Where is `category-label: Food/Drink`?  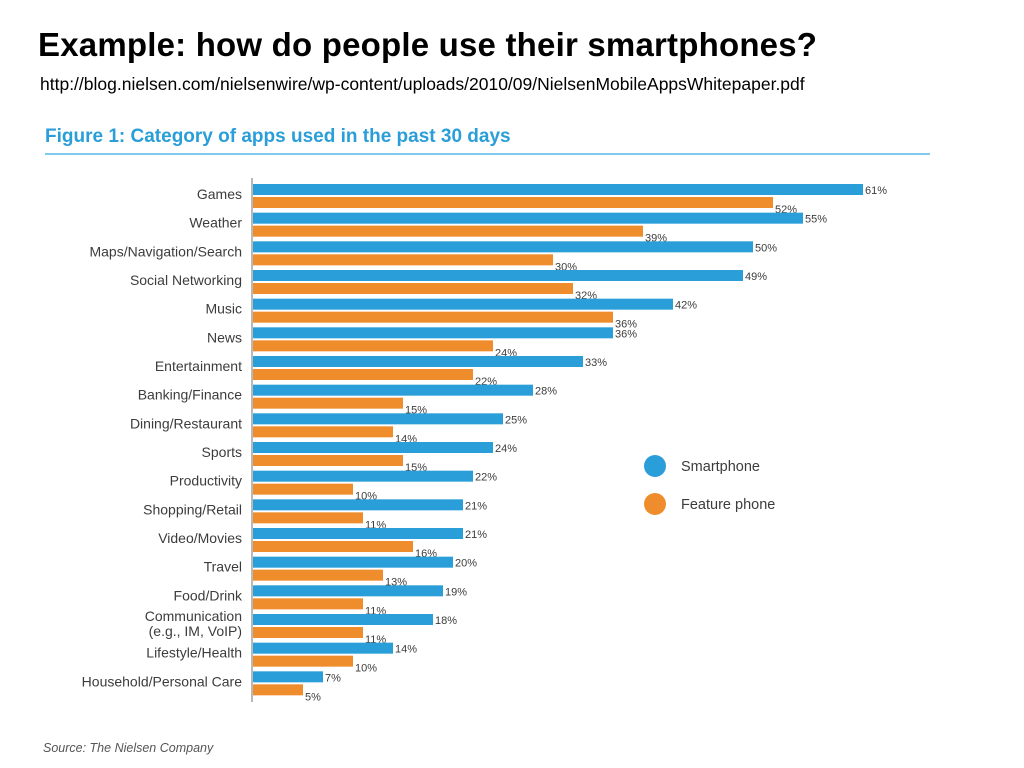
category-label: Food/Drink is located at coordinates (208, 595).